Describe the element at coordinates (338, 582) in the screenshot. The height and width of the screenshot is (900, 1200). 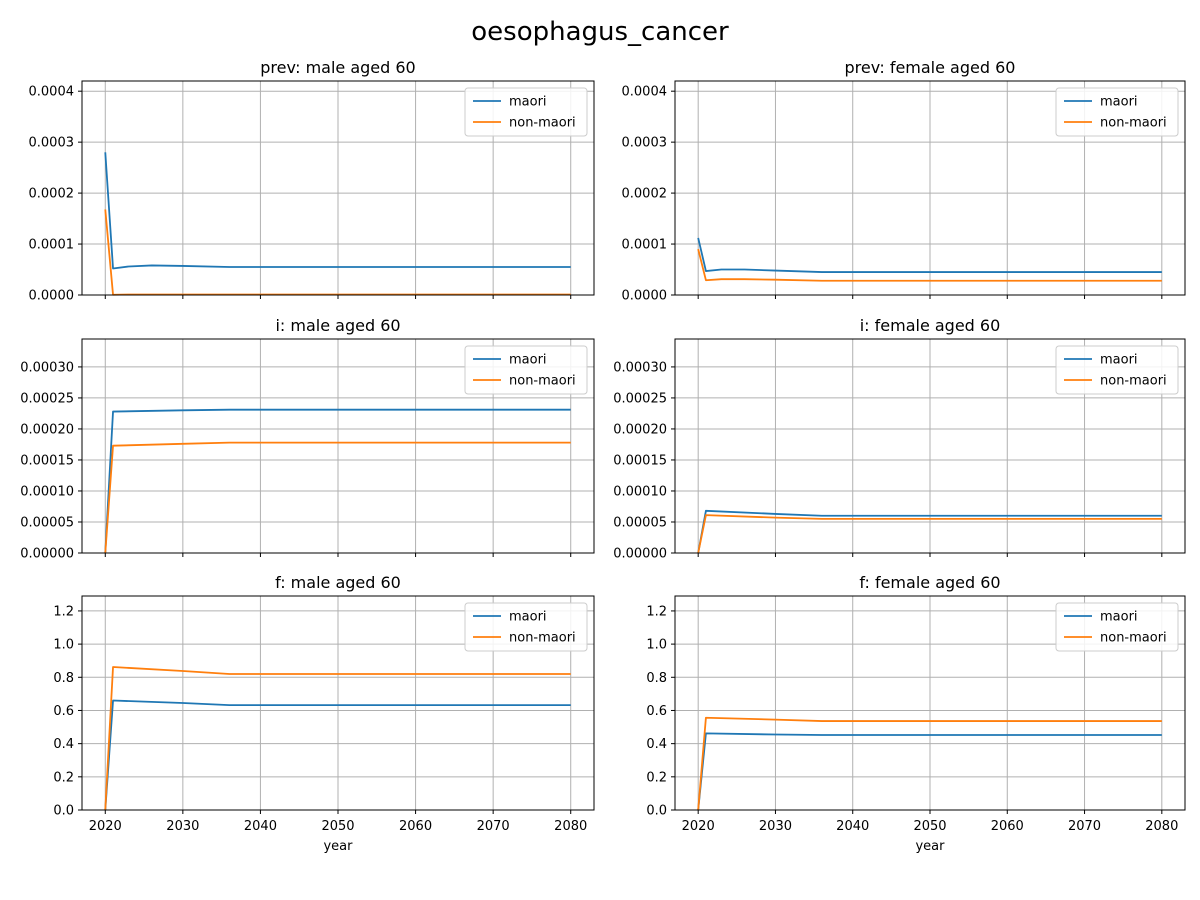
I see `subplot-title: f: male aged 60` at that location.